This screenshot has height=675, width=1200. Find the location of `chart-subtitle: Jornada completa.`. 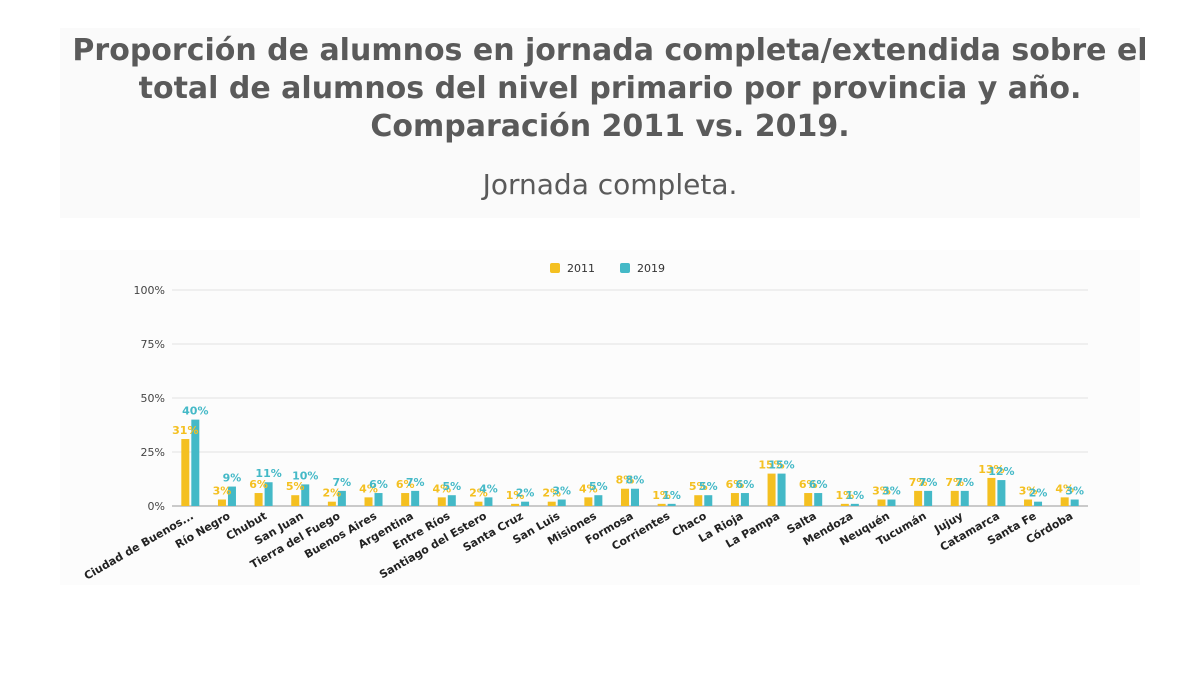

chart-subtitle: Jornada completa. is located at coordinates (610, 184).